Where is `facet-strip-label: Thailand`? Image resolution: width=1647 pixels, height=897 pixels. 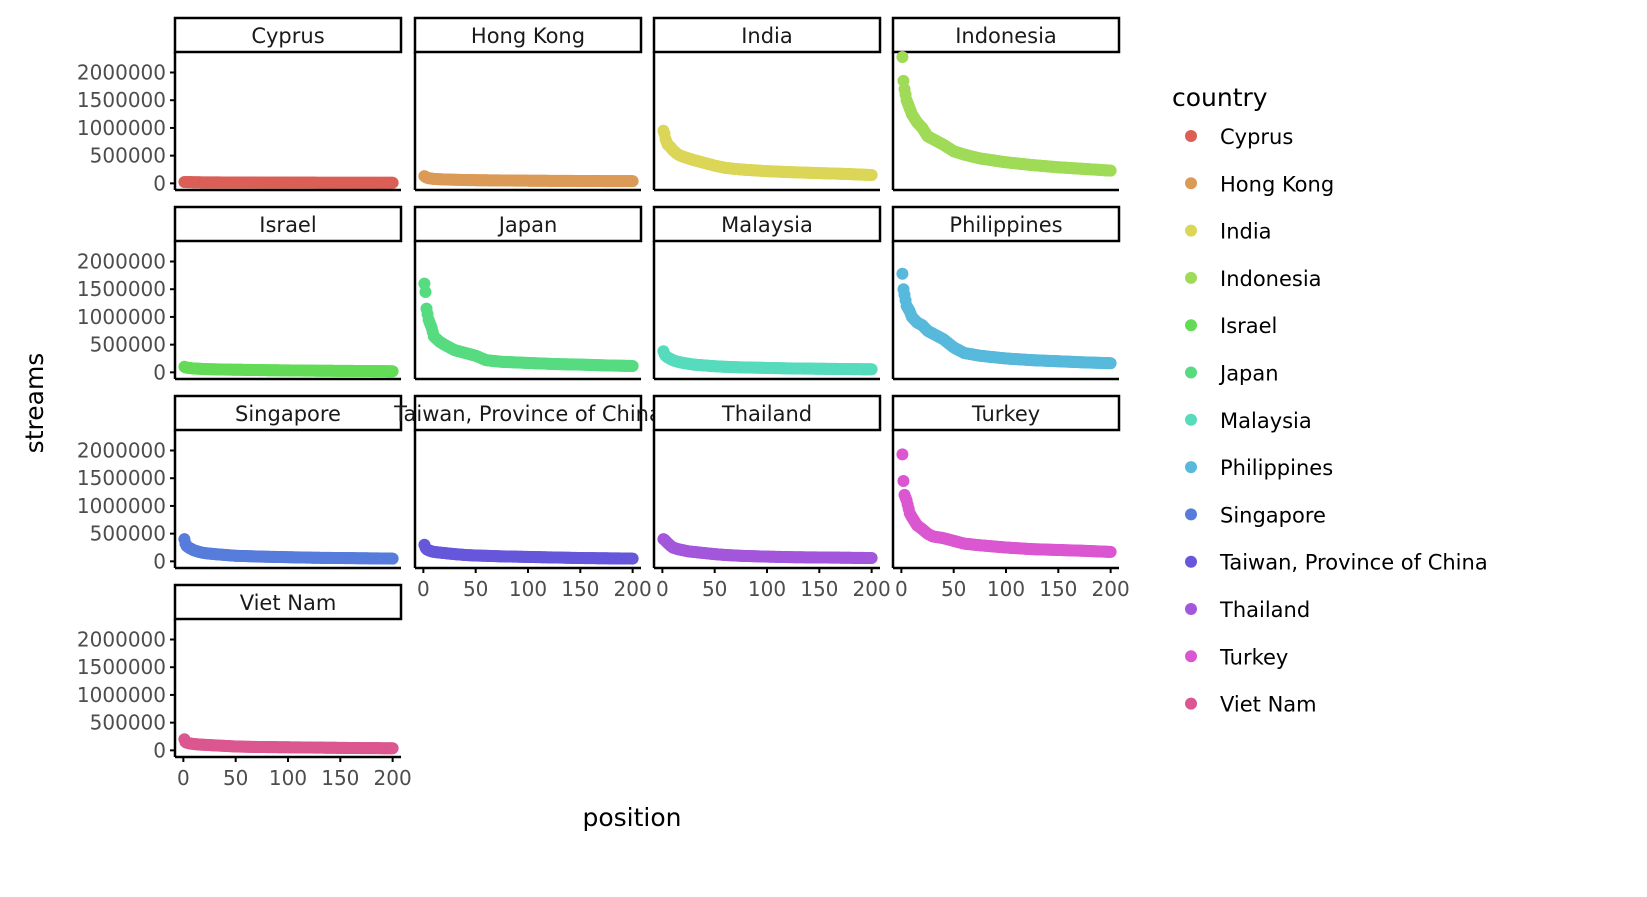 facet-strip-label: Thailand is located at coordinates (766, 414).